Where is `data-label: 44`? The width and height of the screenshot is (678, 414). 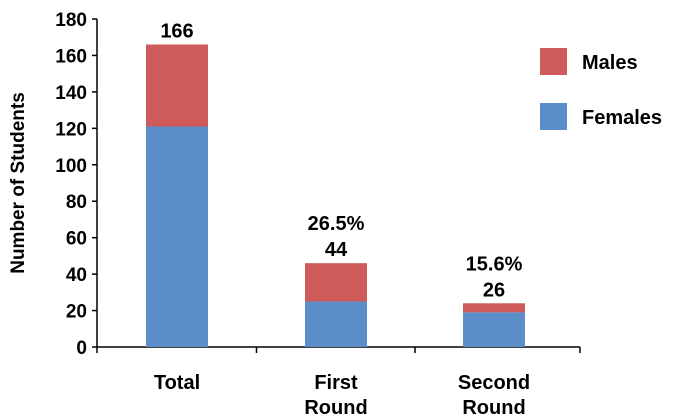 data-label: 44 is located at coordinates (336, 250).